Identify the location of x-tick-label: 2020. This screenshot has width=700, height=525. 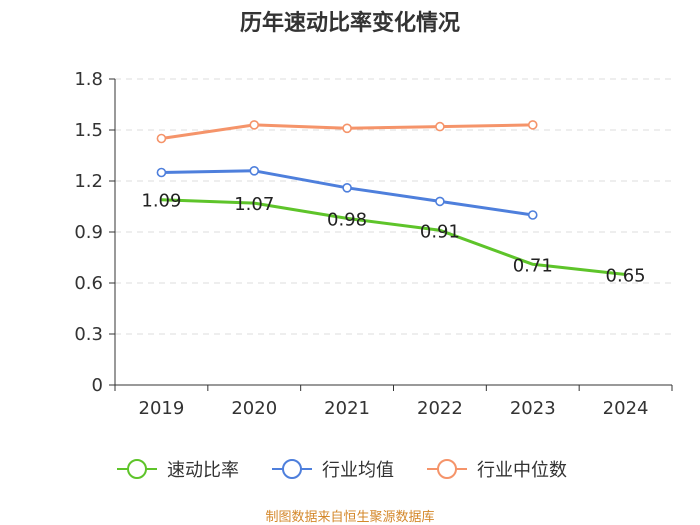
(254, 408).